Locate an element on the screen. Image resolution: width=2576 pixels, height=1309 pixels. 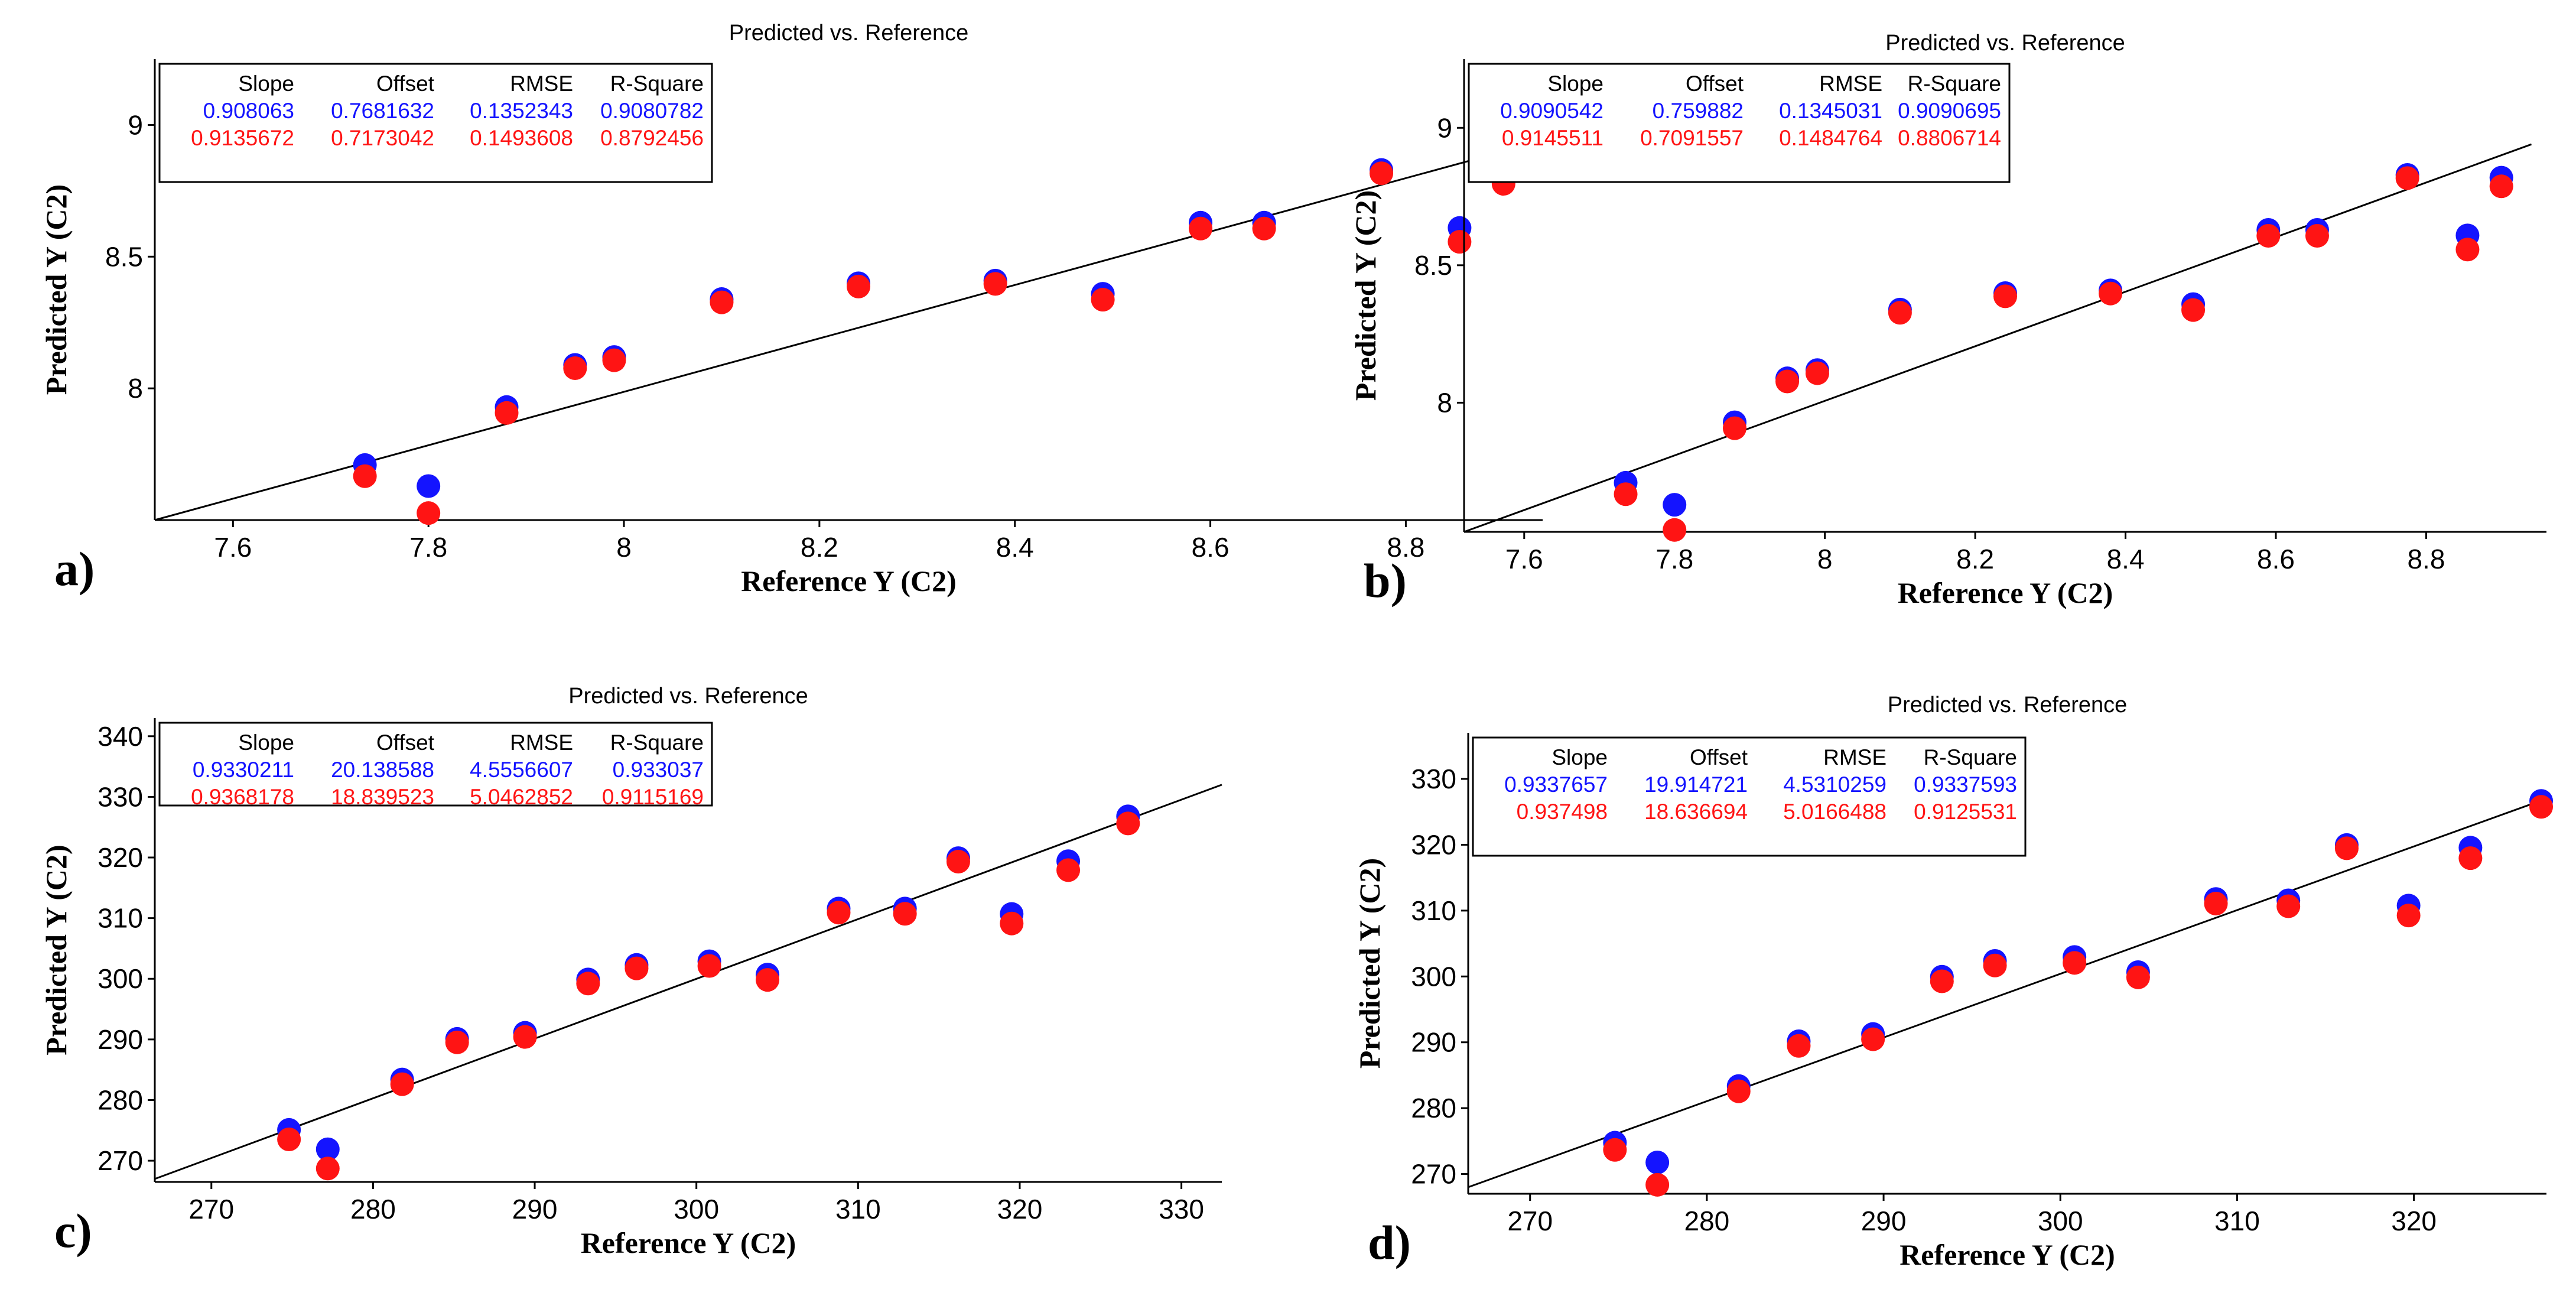
y-tick-label: 310 is located at coordinates (120, 918).